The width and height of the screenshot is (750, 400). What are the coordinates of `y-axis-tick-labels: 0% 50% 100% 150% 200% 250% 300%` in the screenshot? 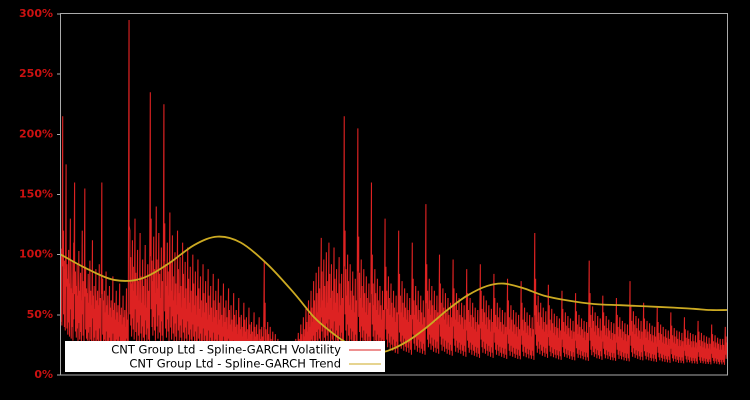 It's located at (36, 194).